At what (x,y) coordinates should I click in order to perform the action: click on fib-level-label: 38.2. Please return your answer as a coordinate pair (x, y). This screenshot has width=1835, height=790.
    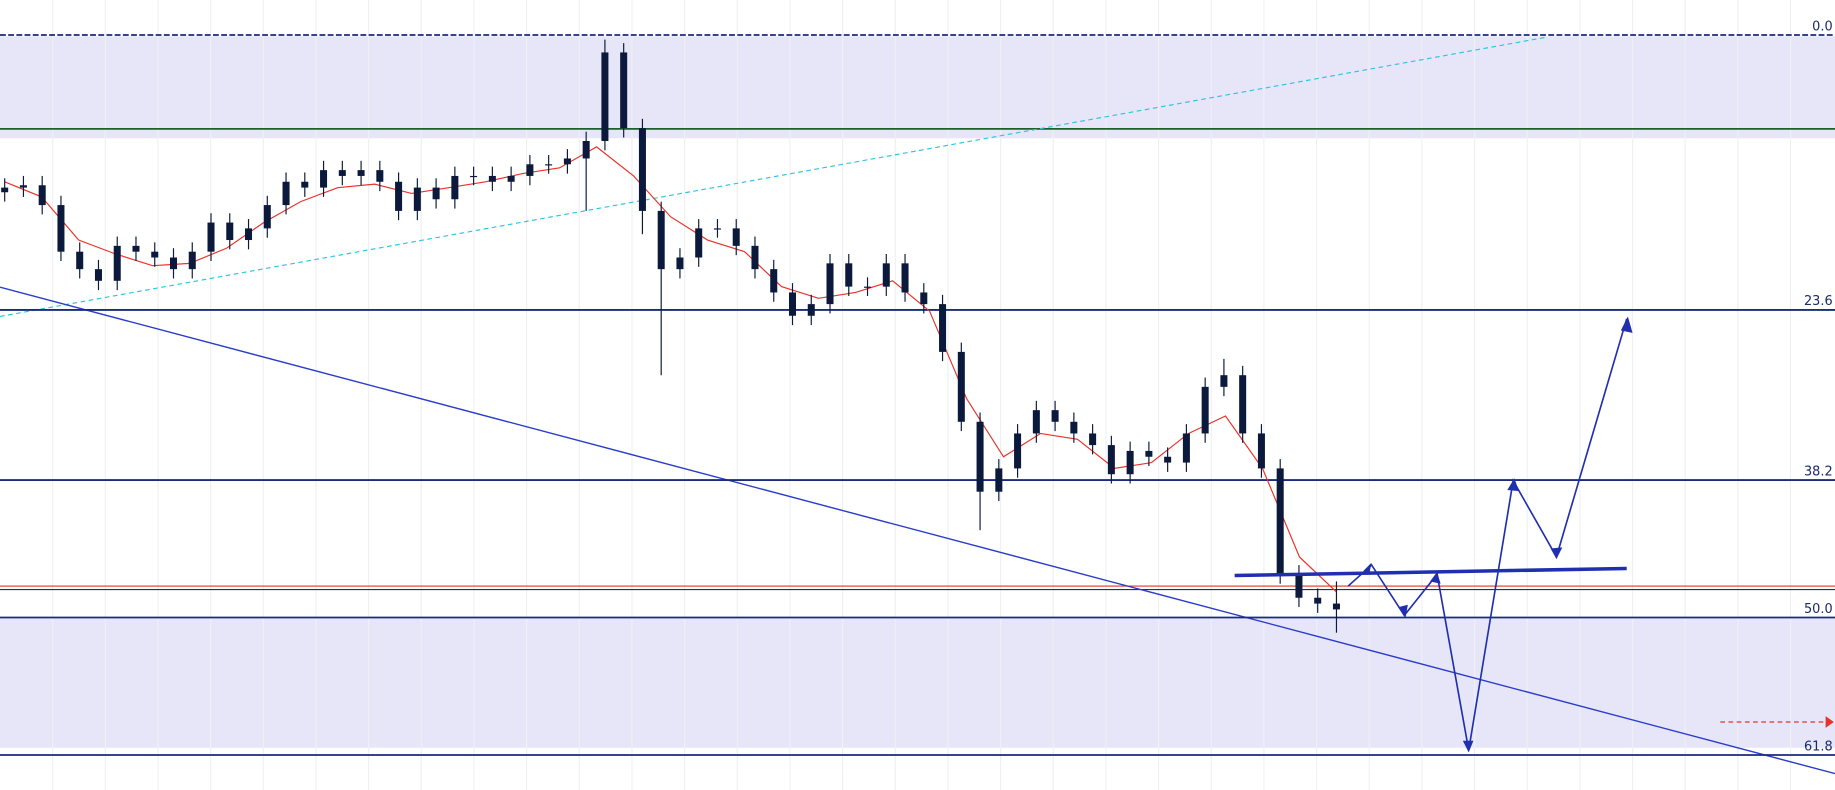
    Looking at the image, I should click on (1818, 471).